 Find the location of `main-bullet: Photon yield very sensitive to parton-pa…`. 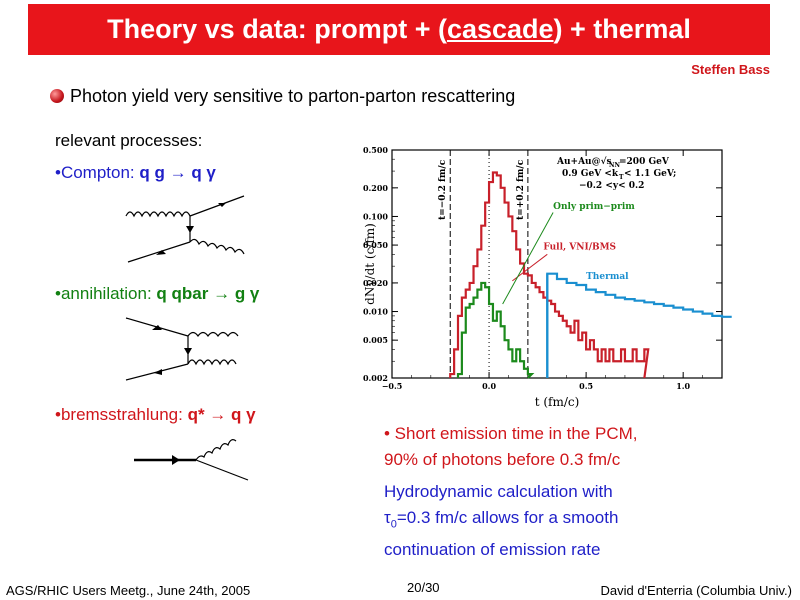

main-bullet: Photon yield very sensitive to parton-pa… is located at coordinates (282, 96).